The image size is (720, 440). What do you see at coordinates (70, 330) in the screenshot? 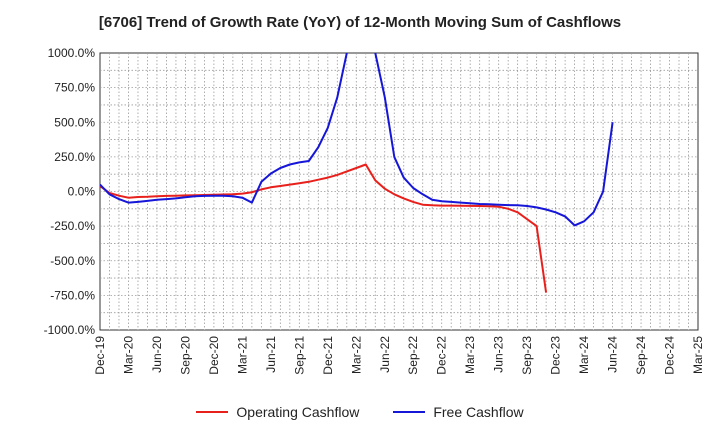
I see `y-tick-label: -1000.0%` at bounding box center [70, 330].